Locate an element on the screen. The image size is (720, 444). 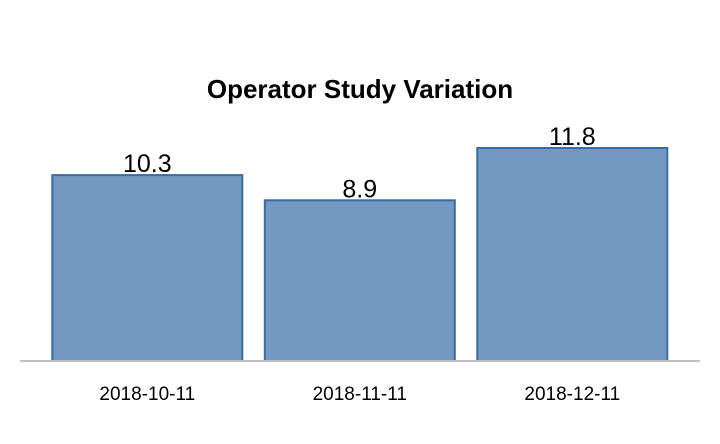
x-tick-labels-group: 2018-10-11 2018-11-11 2018-12-11 is located at coordinates (359, 394).